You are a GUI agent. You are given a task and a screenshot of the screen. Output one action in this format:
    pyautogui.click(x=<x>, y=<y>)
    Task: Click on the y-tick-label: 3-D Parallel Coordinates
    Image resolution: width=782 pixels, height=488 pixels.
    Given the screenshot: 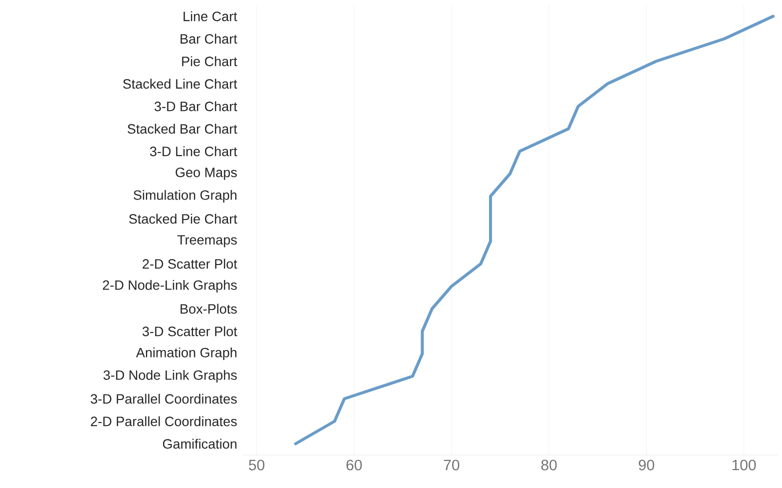 What is the action you would take?
    pyautogui.click(x=163, y=399)
    